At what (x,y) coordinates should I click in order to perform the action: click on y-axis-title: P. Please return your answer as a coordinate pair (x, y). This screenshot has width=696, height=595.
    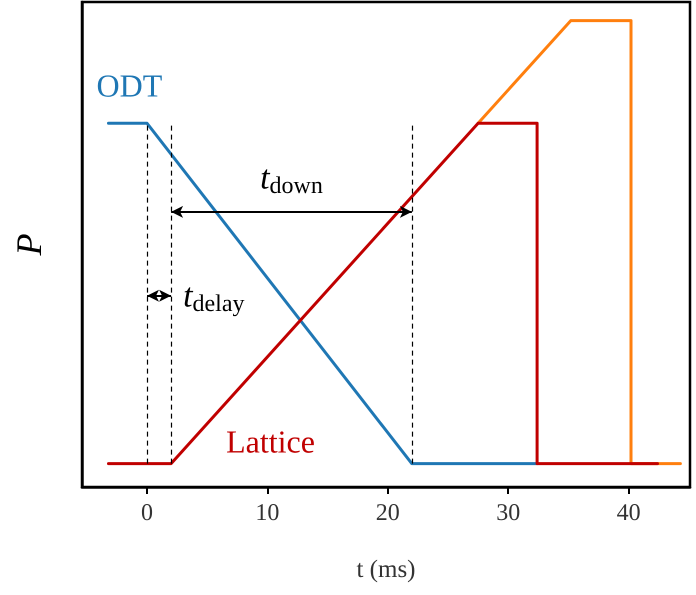
    Looking at the image, I should click on (29, 245).